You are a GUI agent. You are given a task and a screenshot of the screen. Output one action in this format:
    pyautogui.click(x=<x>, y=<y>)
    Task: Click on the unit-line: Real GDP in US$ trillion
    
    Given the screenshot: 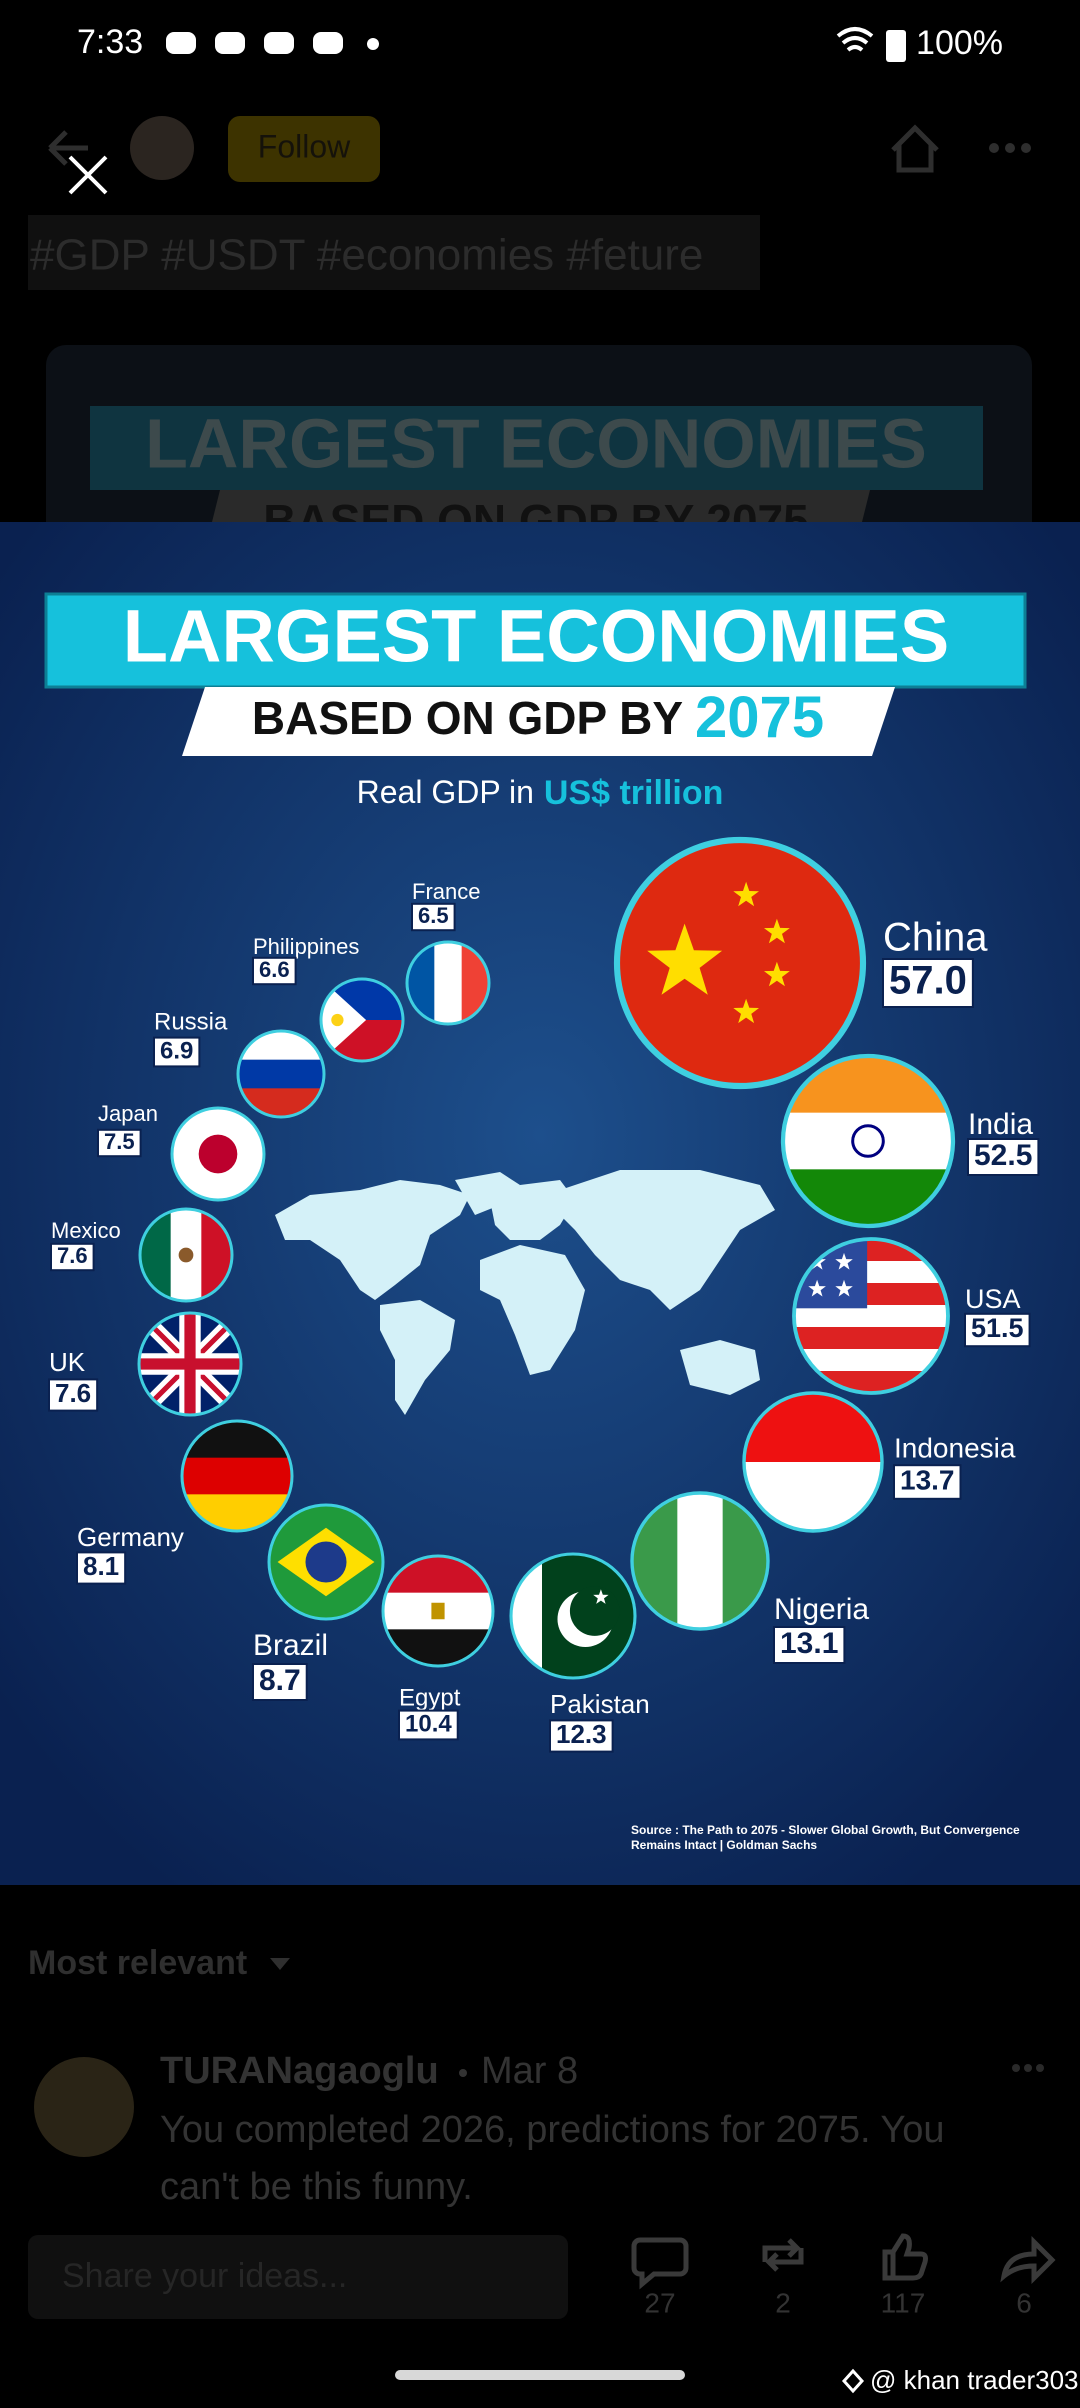 What is the action you would take?
    pyautogui.click(x=540, y=793)
    